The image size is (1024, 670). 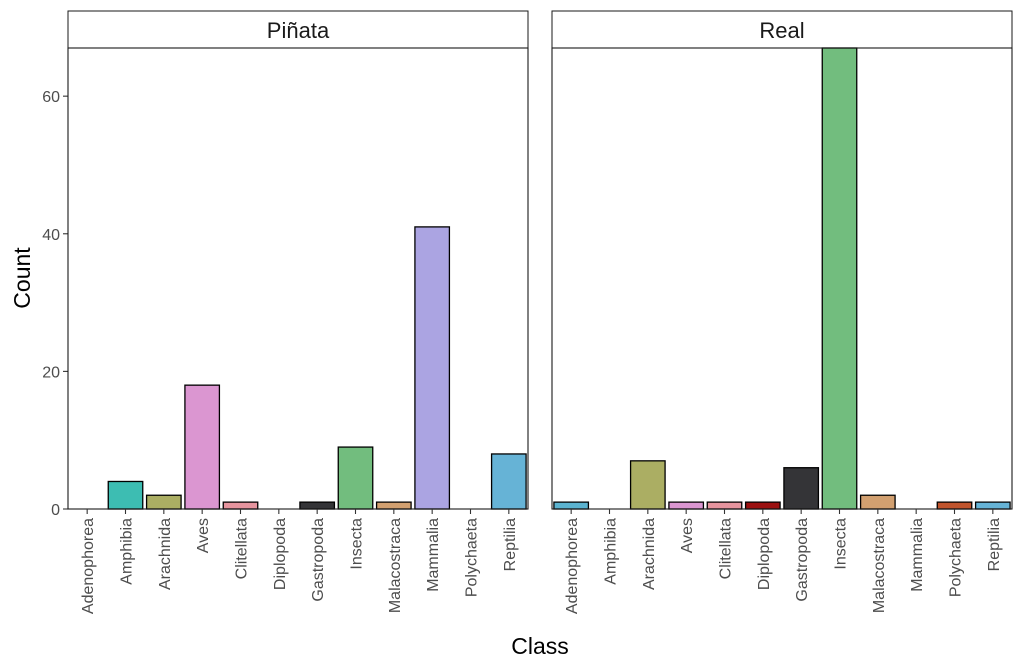 I want to click on facet-strip-label: Real, so click(x=781, y=30).